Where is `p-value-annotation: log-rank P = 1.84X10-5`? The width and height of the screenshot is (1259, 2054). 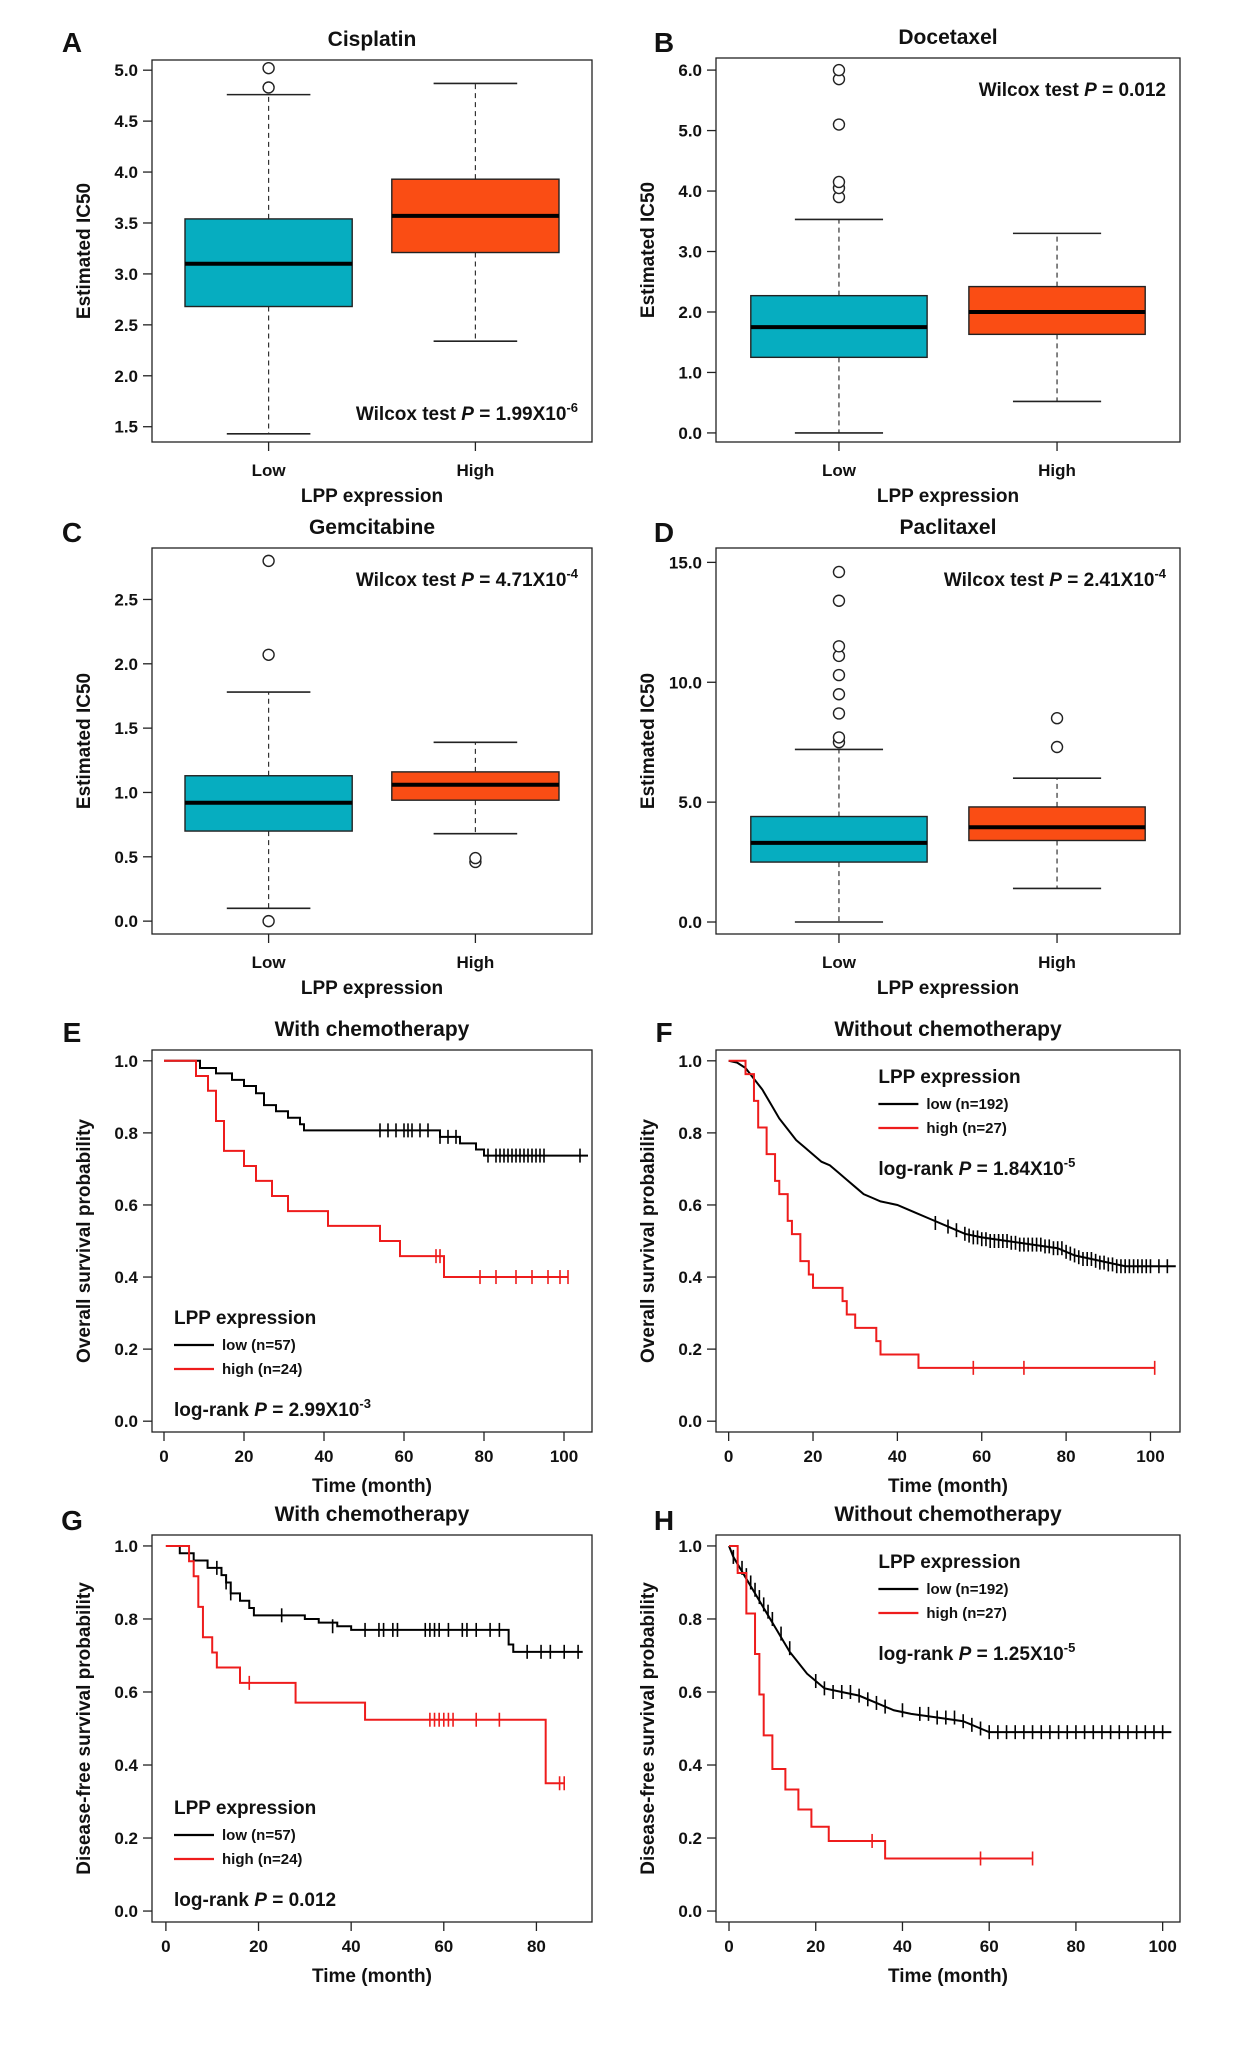 p-value-annotation: log-rank P = 1.84X10-5 is located at coordinates (976, 1167).